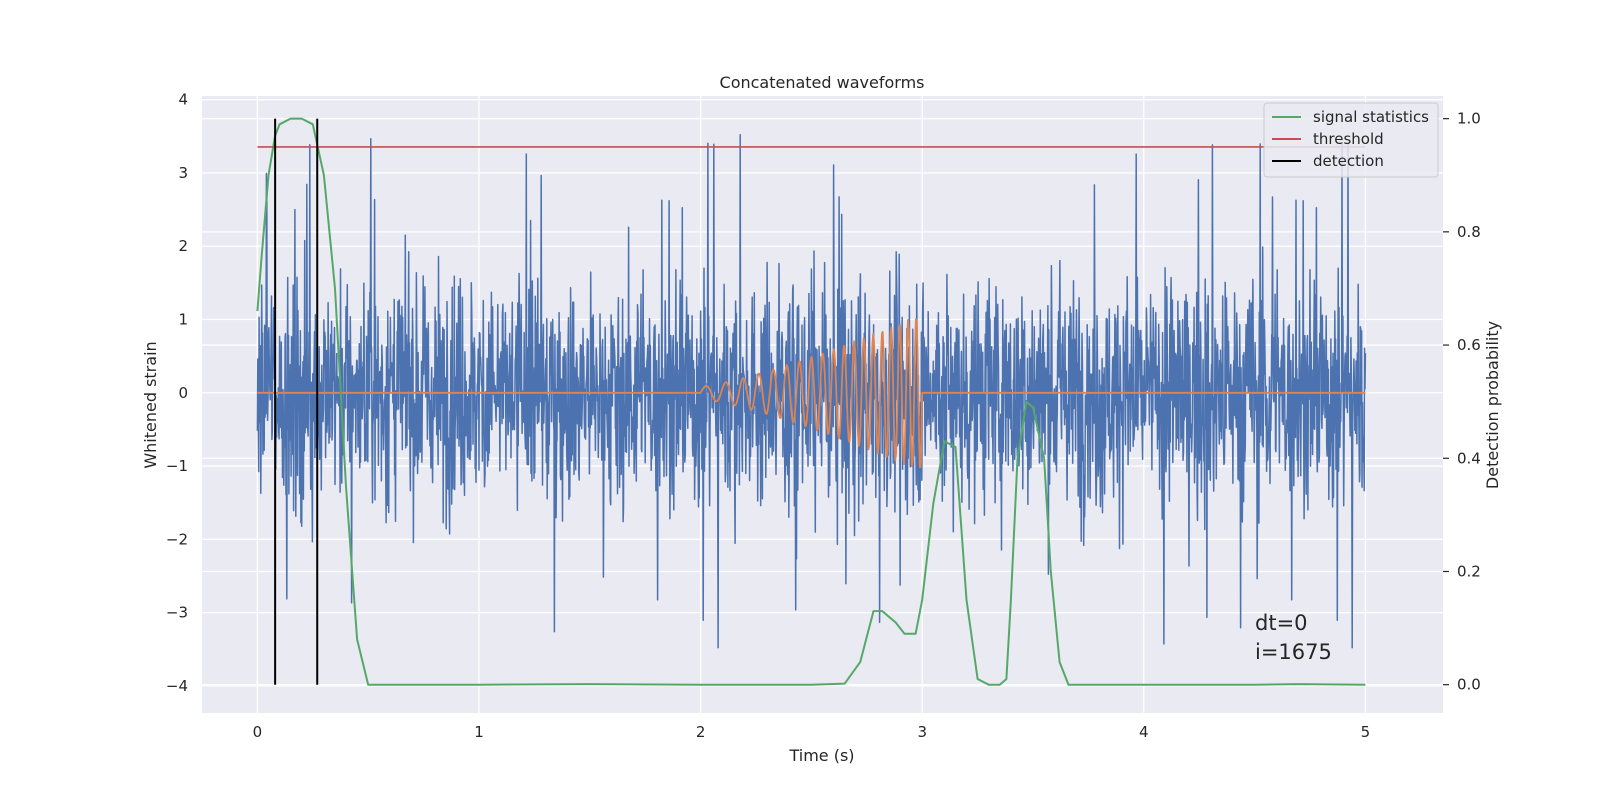 The height and width of the screenshot is (800, 1600). Describe the element at coordinates (258, 732) in the screenshot. I see `x-tick-label: 0` at that location.